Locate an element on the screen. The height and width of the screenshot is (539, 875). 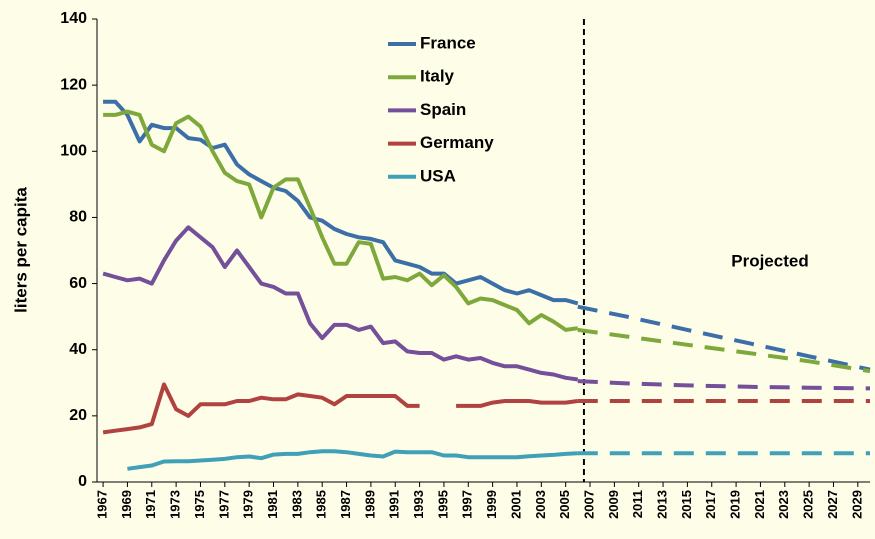
x-tick-label: 1999 is located at coordinates (491, 504).